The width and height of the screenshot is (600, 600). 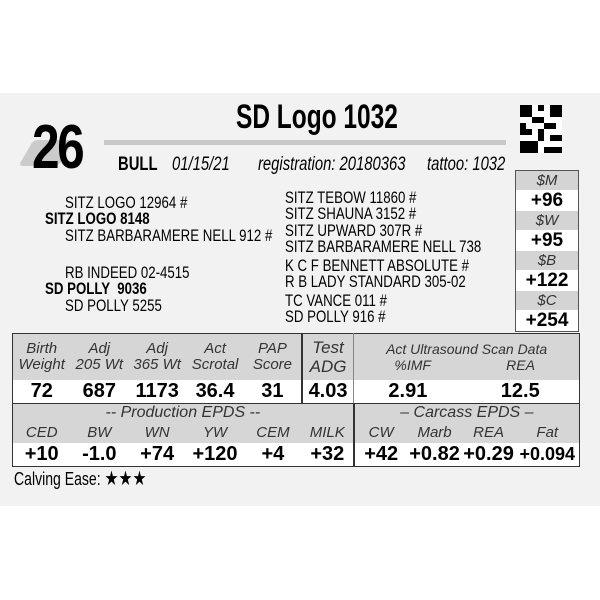 What do you see at coordinates (327, 433) in the screenshot?
I see `epd-label: MILK` at bounding box center [327, 433].